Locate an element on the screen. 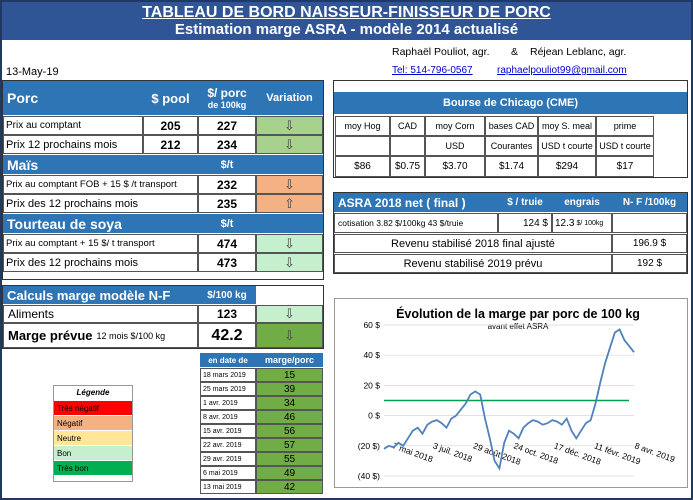  asra-engrais-value: 12.3 is located at coordinates (565, 223).